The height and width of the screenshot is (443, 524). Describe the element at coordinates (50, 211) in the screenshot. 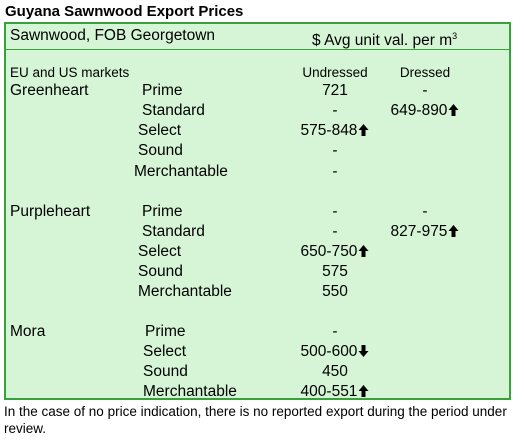

I see `species-purpleheart: Purpleheart` at that location.